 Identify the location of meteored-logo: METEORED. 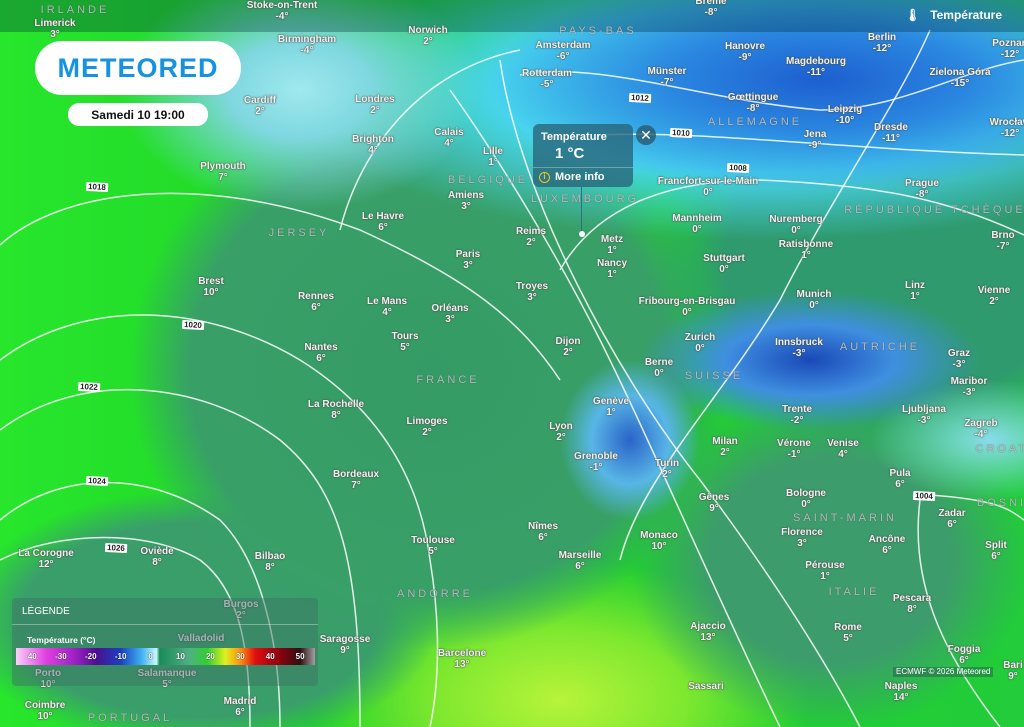
(138, 68).